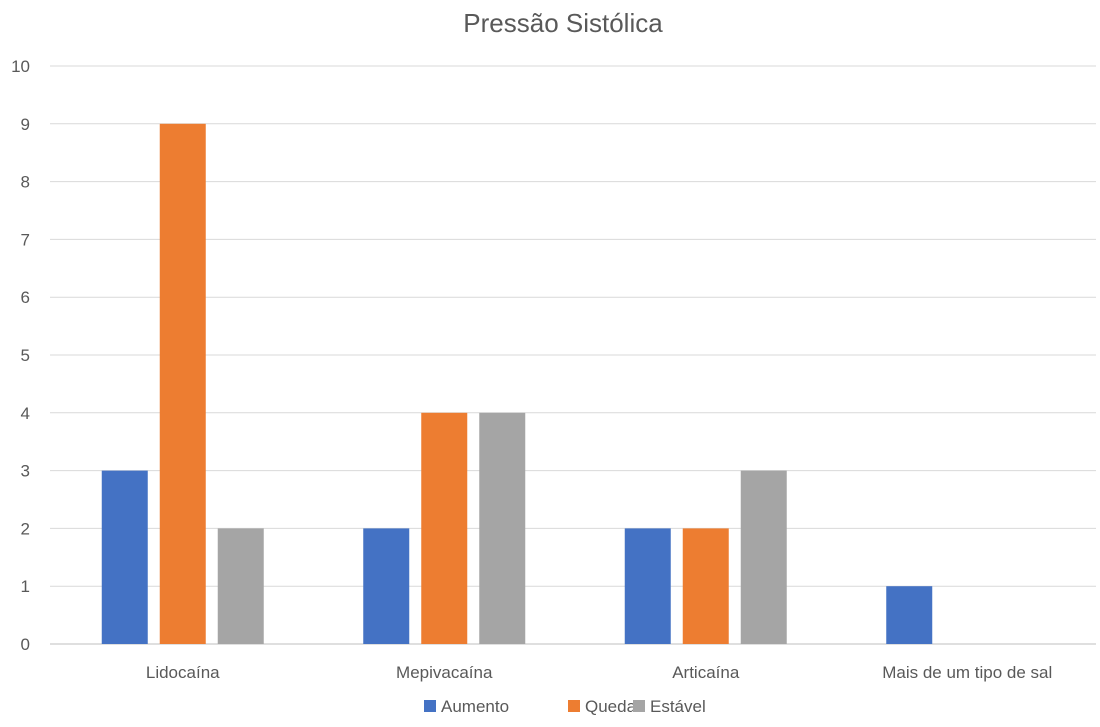 The height and width of the screenshot is (727, 1100). What do you see at coordinates (444, 672) in the screenshot?
I see `x-category-label: Mepivacaína` at bounding box center [444, 672].